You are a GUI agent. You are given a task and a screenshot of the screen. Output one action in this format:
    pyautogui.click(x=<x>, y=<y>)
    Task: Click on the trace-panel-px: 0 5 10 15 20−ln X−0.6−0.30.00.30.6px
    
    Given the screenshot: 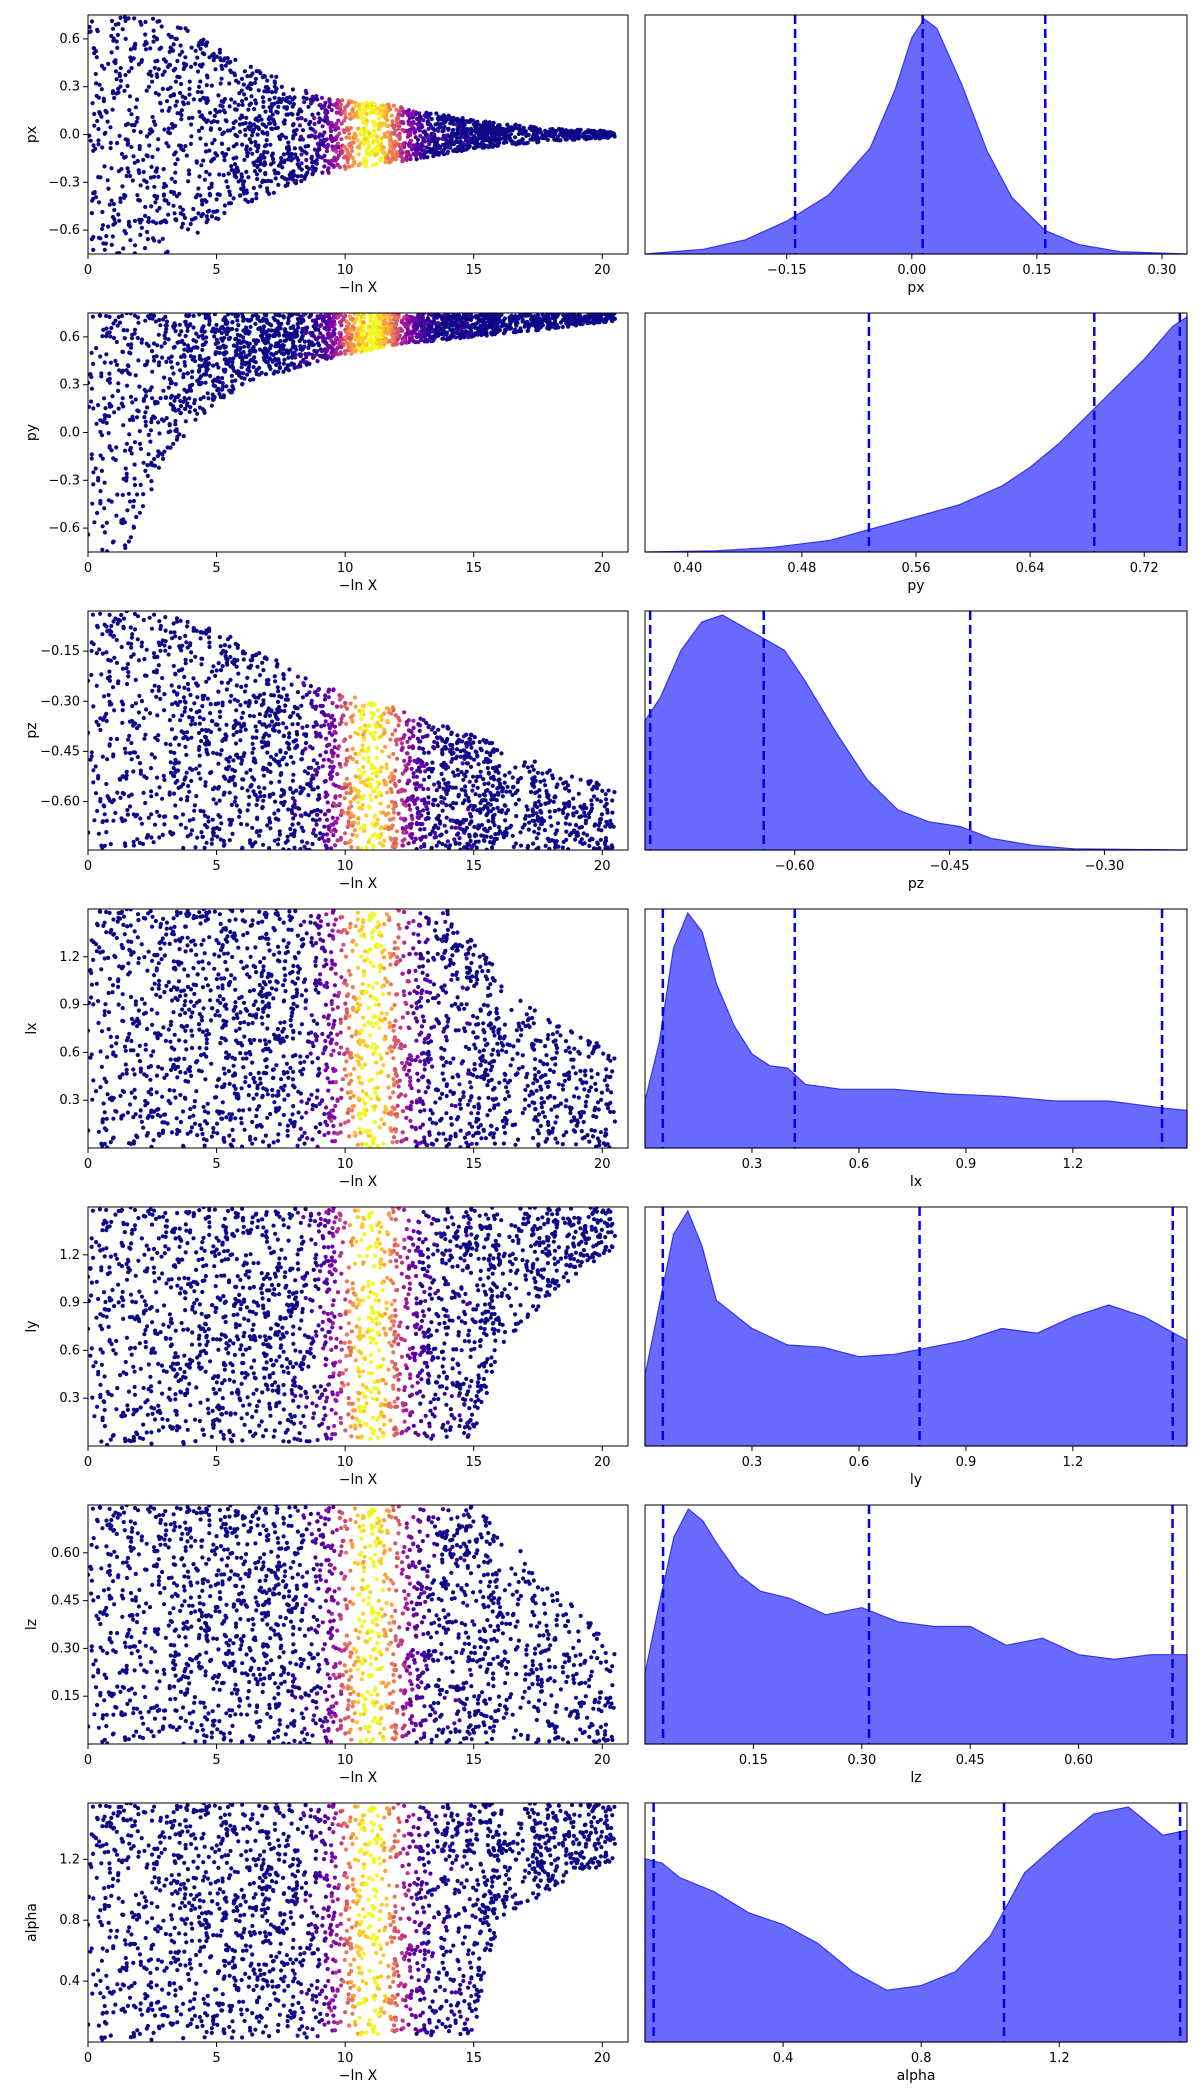 What is the action you would take?
    pyautogui.click(x=326, y=155)
    